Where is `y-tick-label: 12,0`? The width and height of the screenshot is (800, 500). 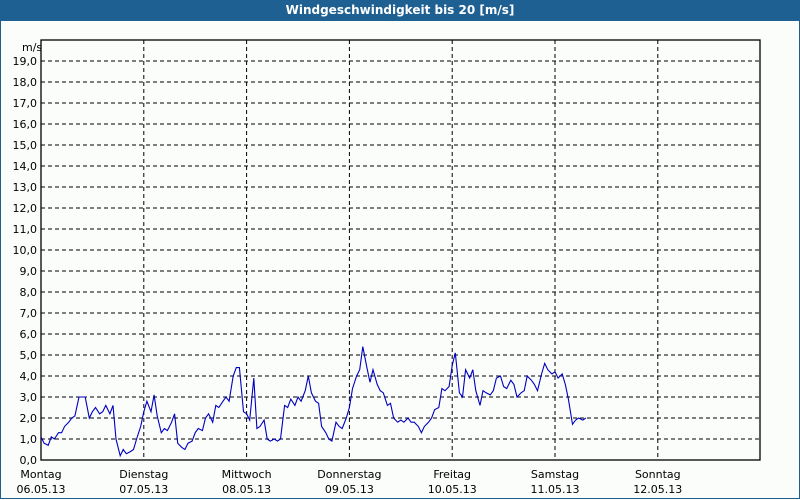 y-tick-label: 12,0 is located at coordinates (25, 208).